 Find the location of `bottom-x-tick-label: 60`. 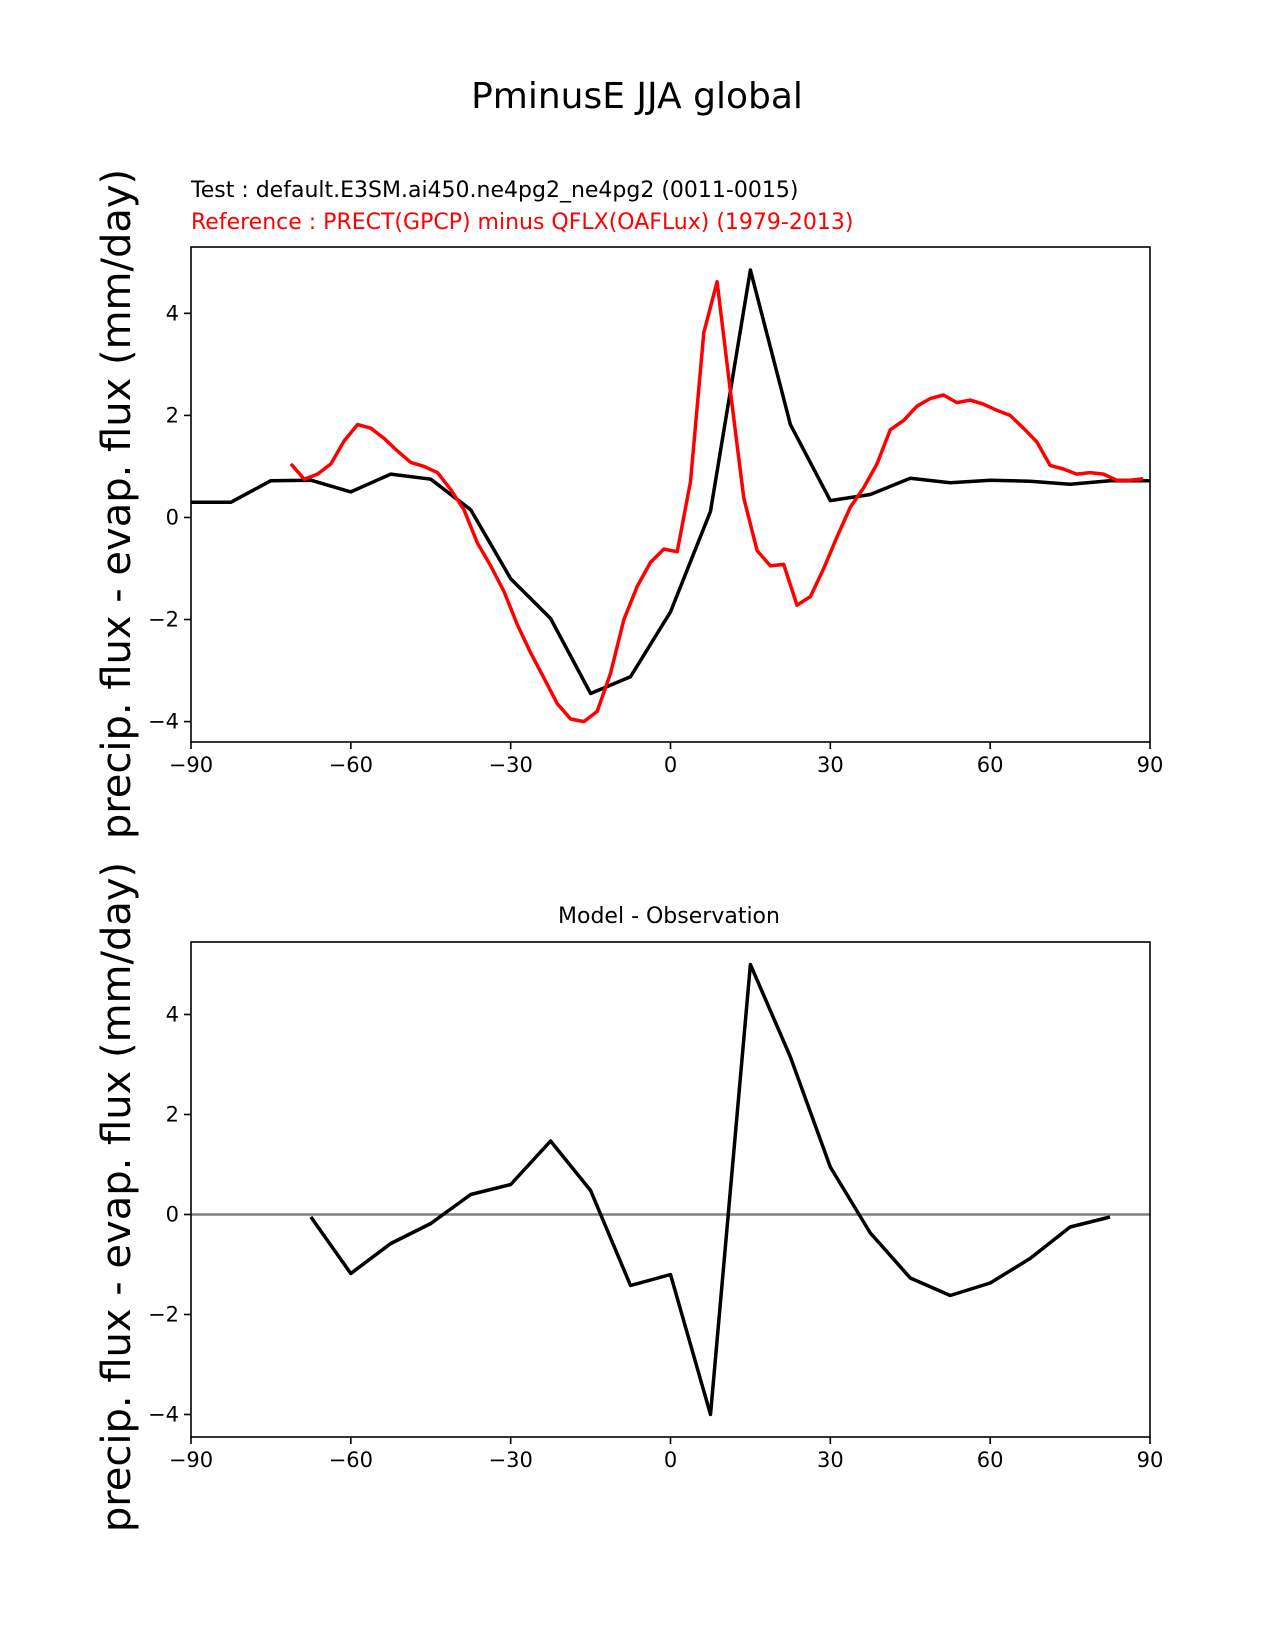

bottom-x-tick-label: 60 is located at coordinates (990, 1460).